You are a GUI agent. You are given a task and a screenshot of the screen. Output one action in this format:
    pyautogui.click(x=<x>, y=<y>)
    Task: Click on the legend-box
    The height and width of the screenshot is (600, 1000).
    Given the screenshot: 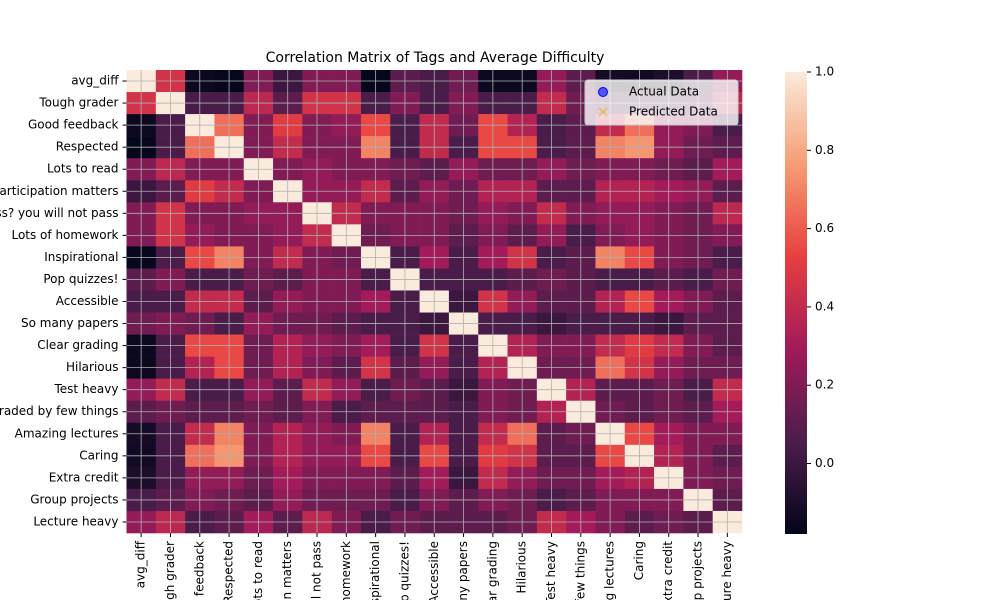 What is the action you would take?
    pyautogui.click(x=661, y=102)
    